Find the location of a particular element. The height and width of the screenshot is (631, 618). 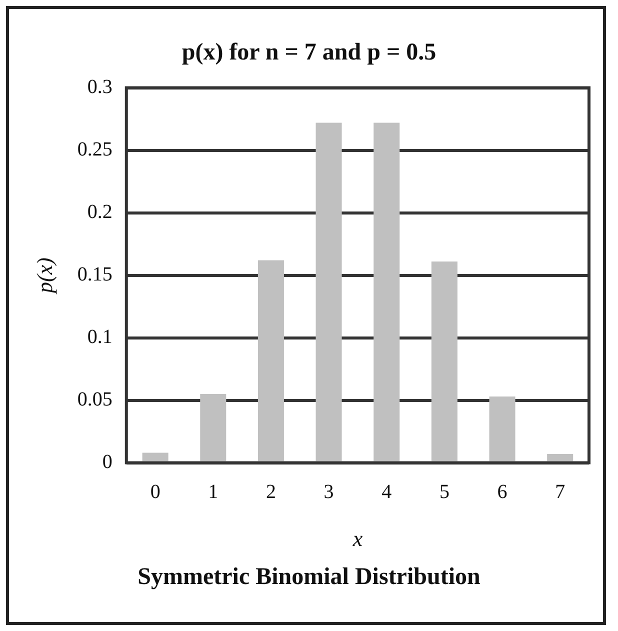

y-axis-title: p(x) is located at coordinates (44, 277).